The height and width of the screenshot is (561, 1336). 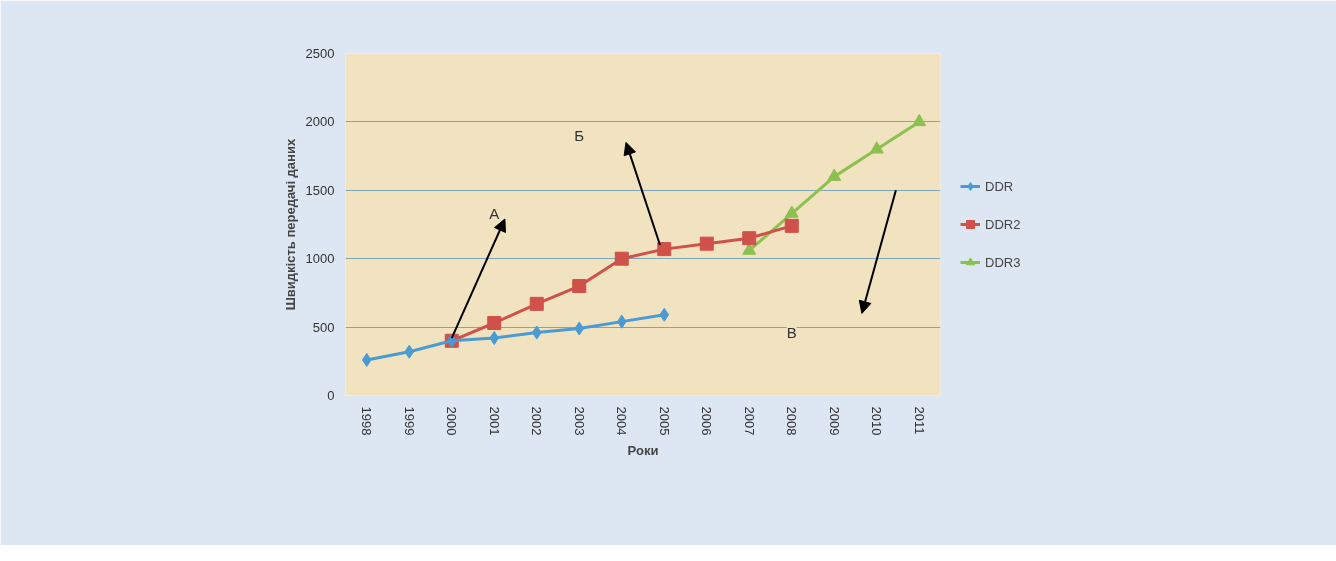 What do you see at coordinates (320, 122) in the screenshot?
I see `y-tick-label: 2000` at bounding box center [320, 122].